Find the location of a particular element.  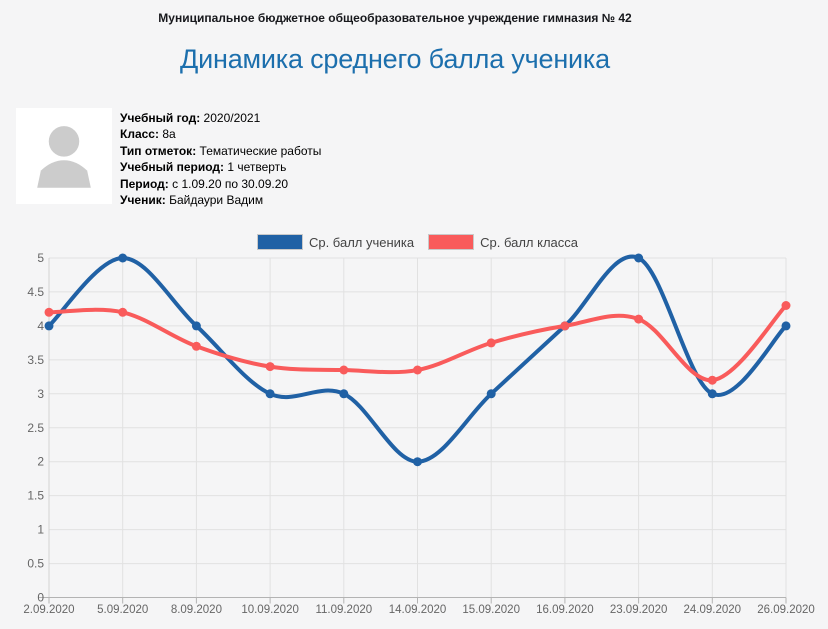

y-axis-label: 1.5 is located at coordinates (35, 496).